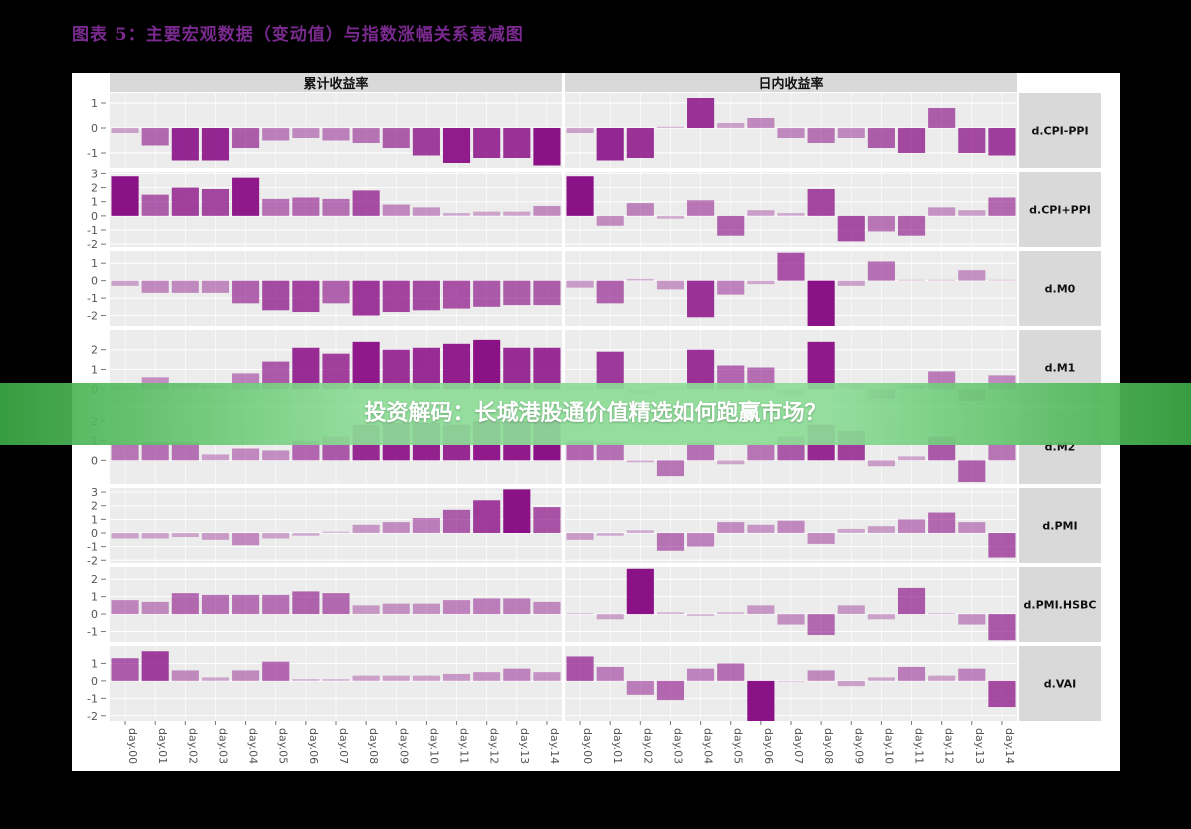  I want to click on x-tick-label: day.00, so click(132, 746).